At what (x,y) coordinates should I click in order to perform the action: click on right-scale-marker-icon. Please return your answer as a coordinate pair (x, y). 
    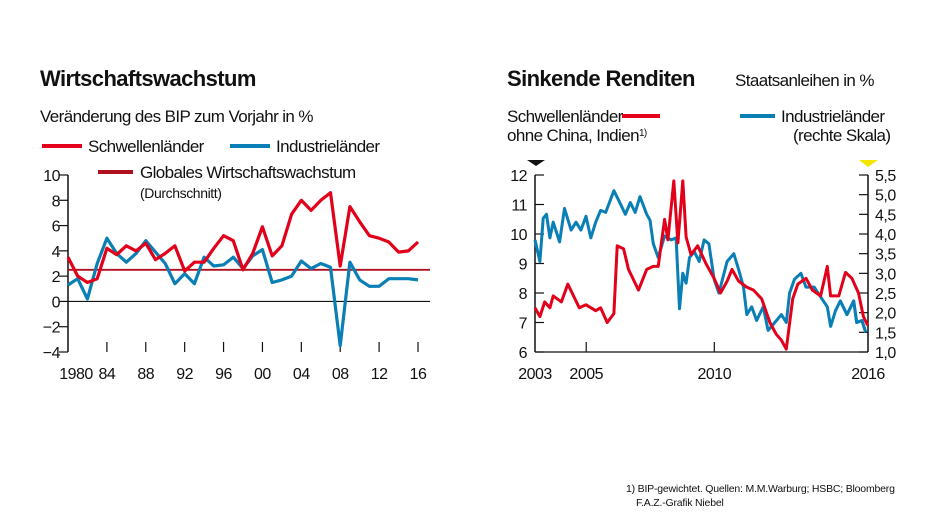
    Looking at the image, I should click on (868, 163).